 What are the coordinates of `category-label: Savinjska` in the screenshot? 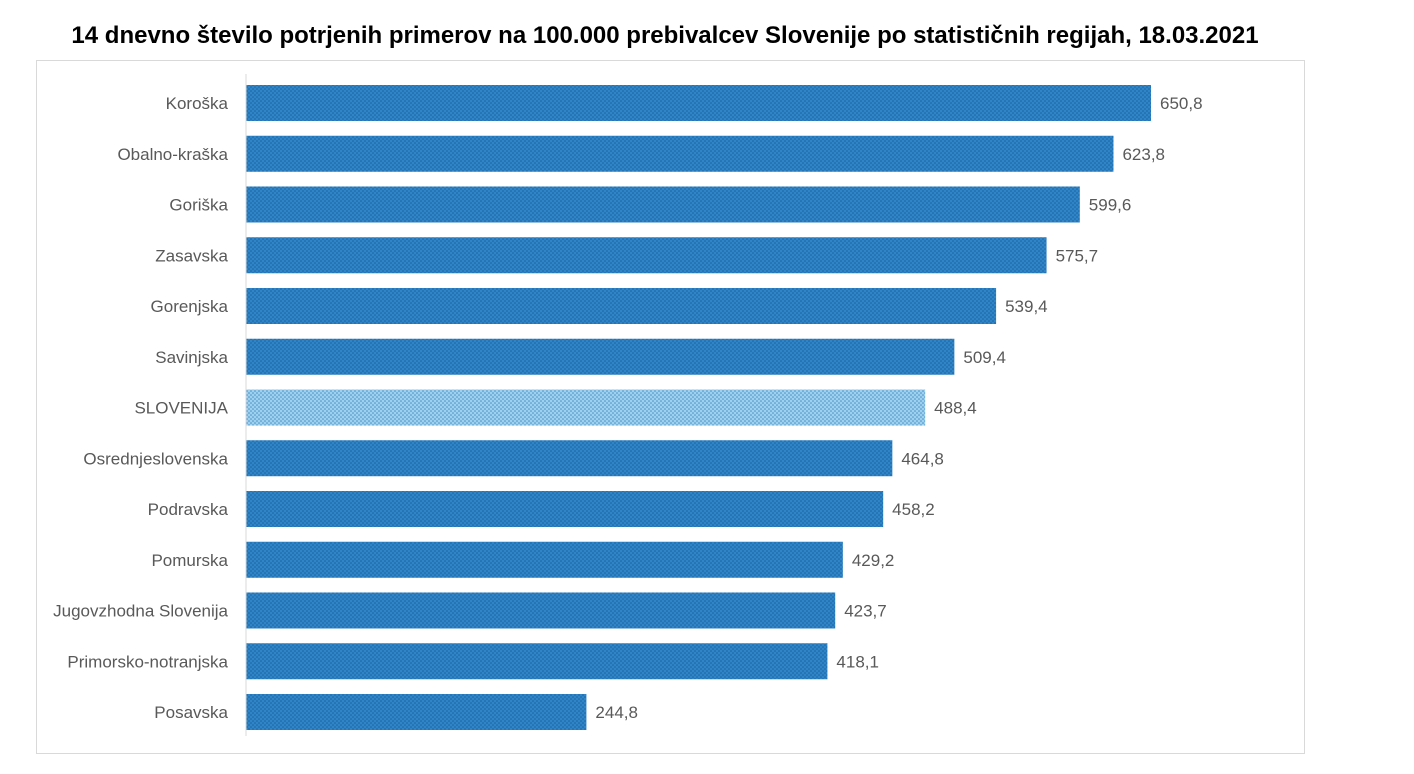 It's located at (191, 357).